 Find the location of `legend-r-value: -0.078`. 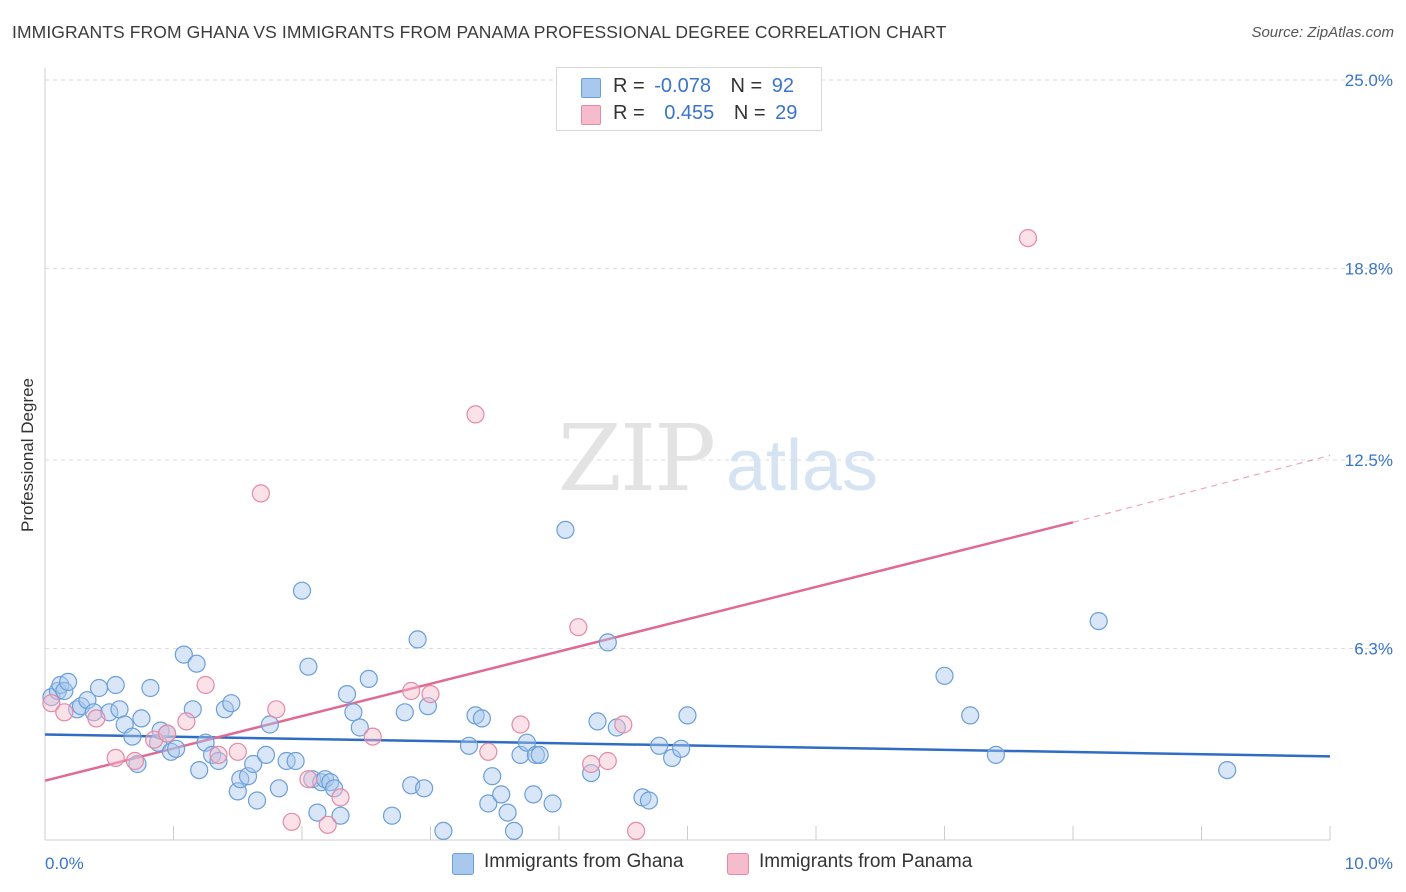

legend-r-value: -0.078 is located at coordinates (682, 86).